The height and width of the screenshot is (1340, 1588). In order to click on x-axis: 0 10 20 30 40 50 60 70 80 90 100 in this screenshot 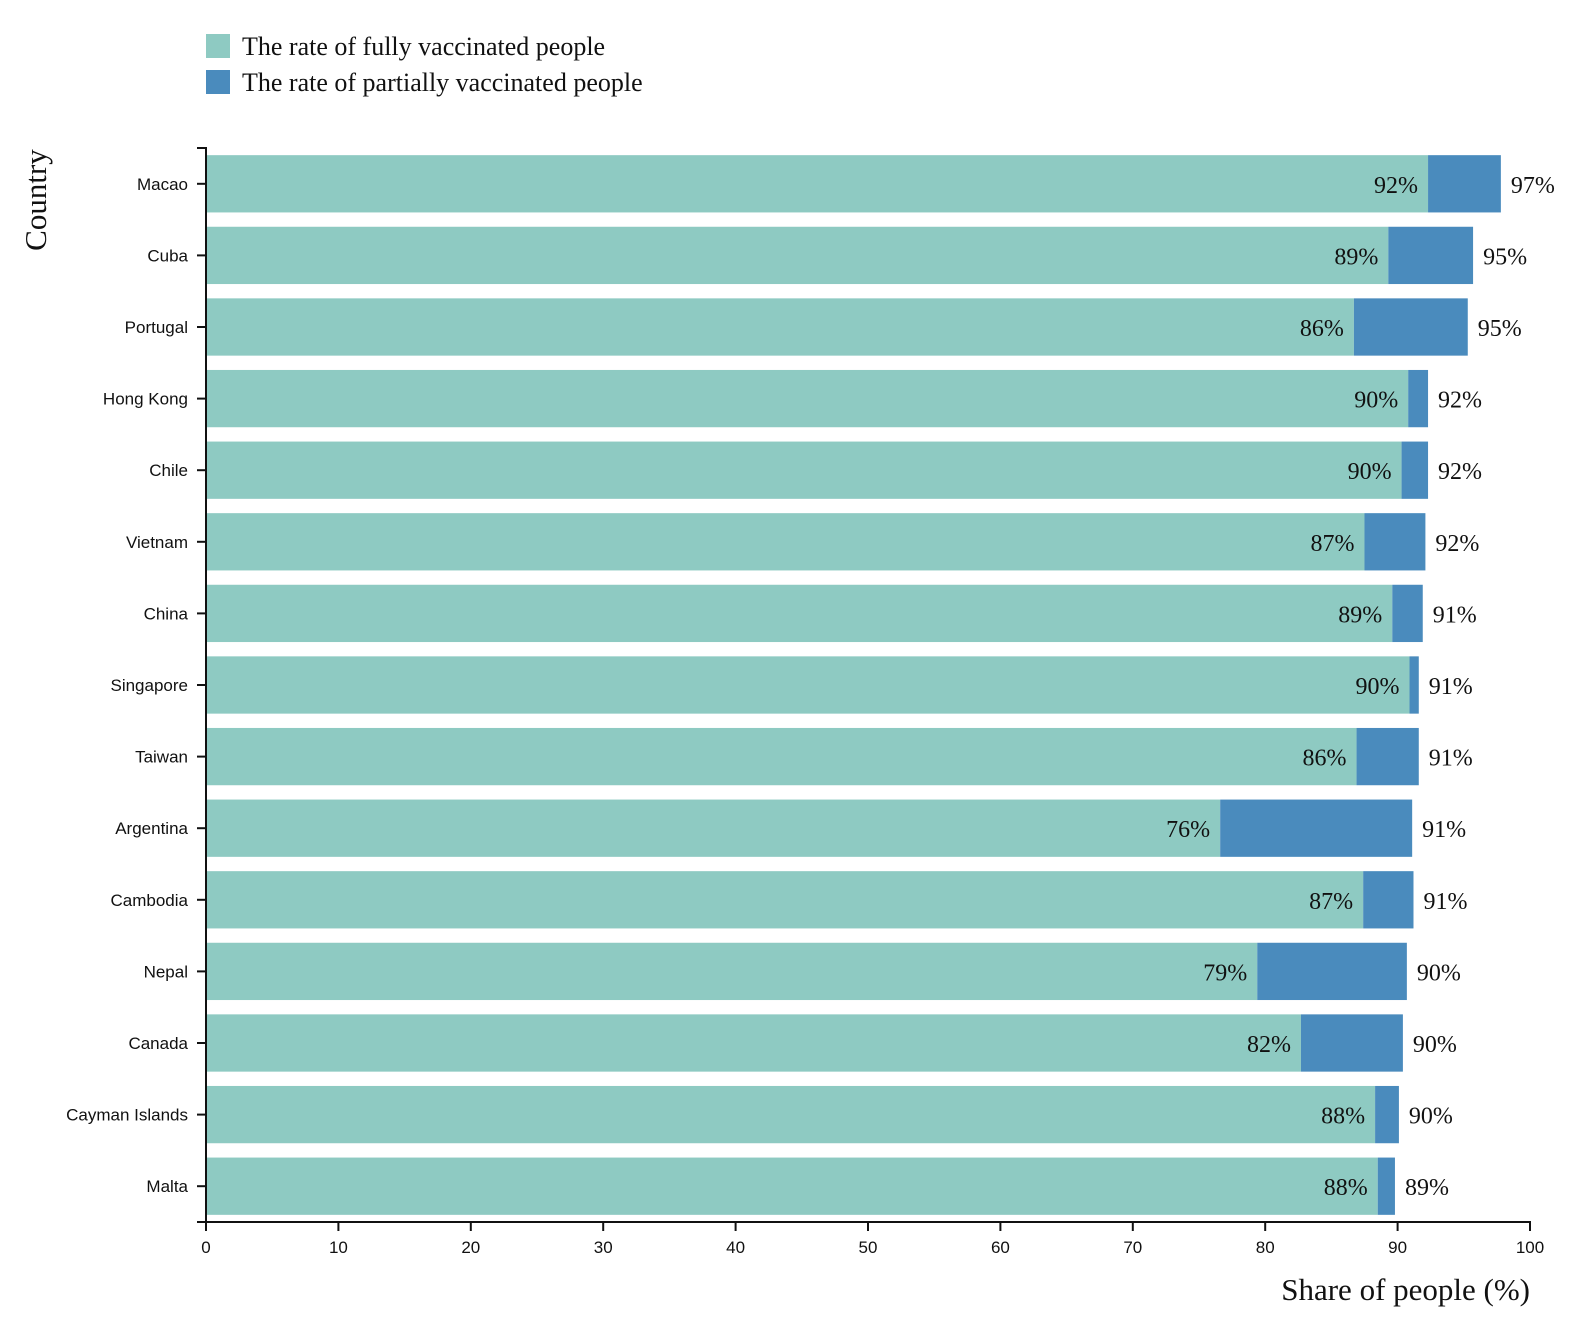, I will do `click(872, 1239)`.